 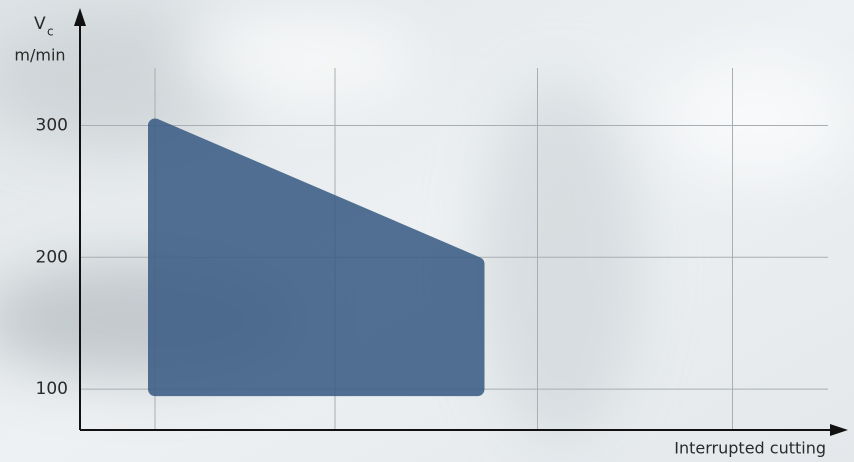 What do you see at coordinates (52, 389) in the screenshot?
I see `y-tick-label: 100` at bounding box center [52, 389].